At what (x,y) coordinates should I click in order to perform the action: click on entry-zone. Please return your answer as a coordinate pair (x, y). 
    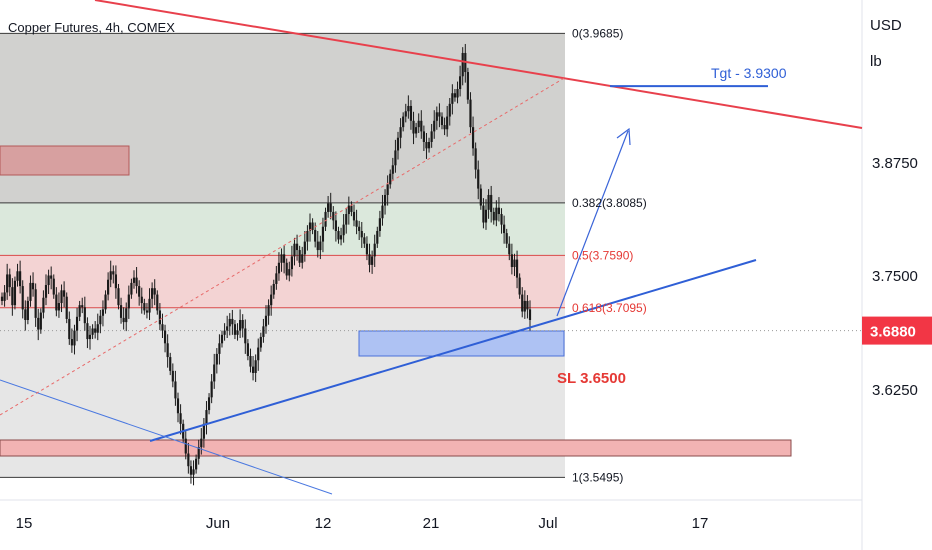
    Looking at the image, I should click on (461, 343).